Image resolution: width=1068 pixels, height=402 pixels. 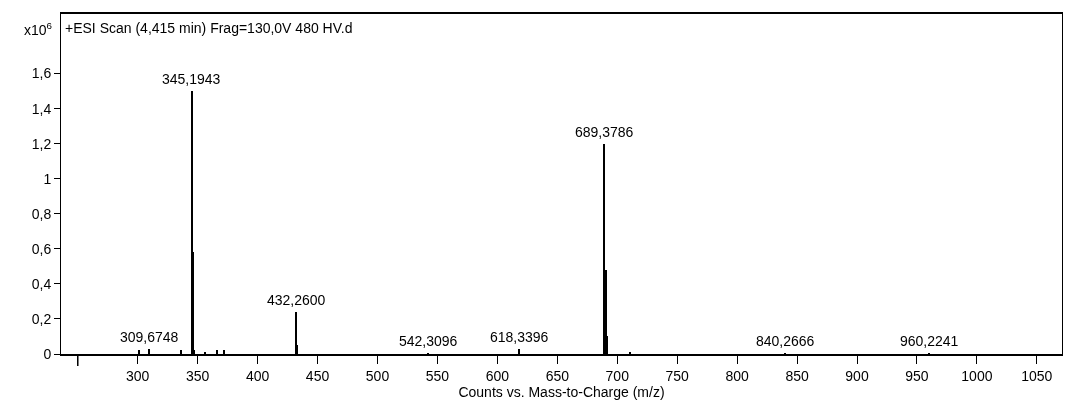 I want to click on x-tick-label: 850, so click(x=797, y=375).